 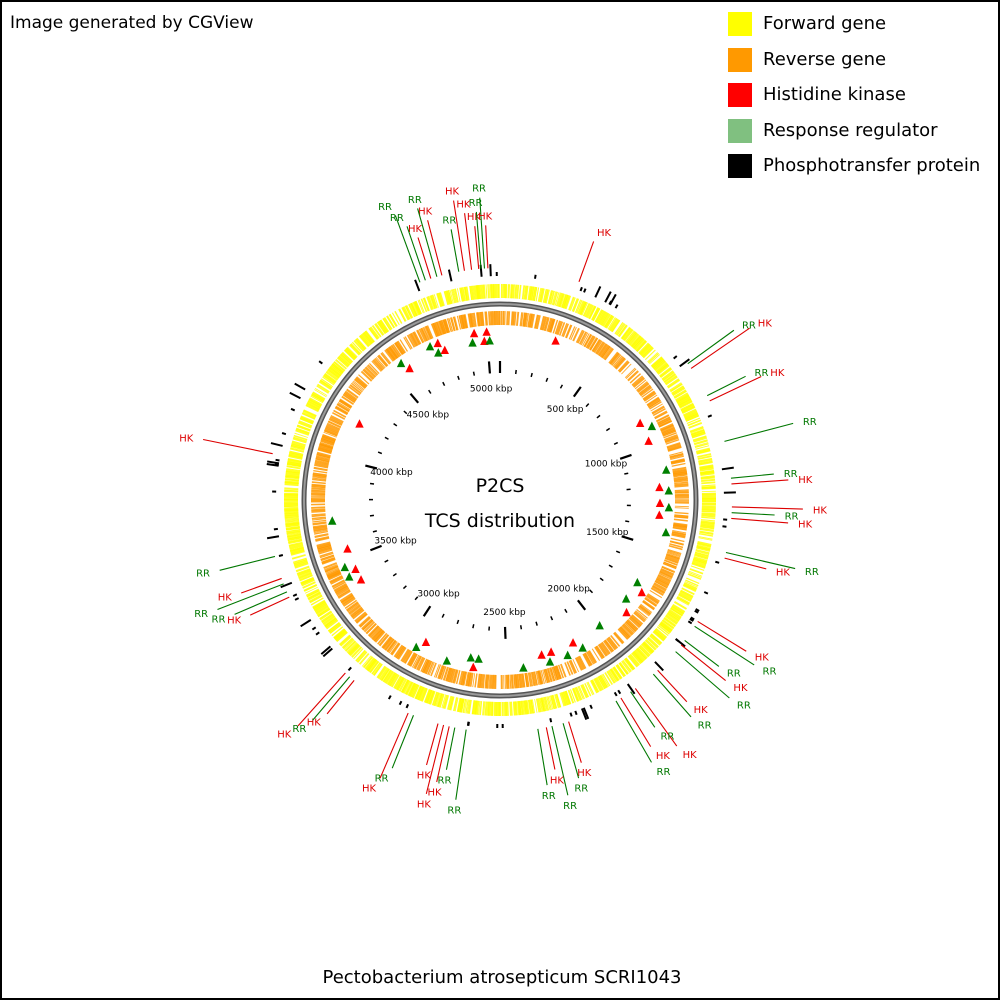 What do you see at coordinates (577, 392) in the screenshot?
I see `major-scale-tick` at bounding box center [577, 392].